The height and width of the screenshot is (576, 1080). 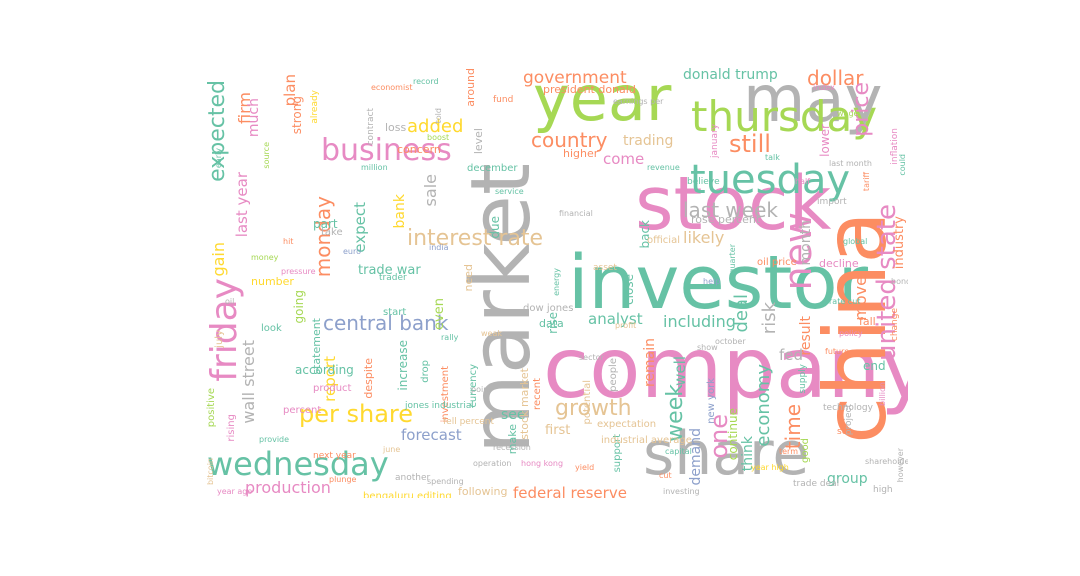 What do you see at coordinates (585, 467) in the screenshot?
I see `word-yield: yield` at bounding box center [585, 467].